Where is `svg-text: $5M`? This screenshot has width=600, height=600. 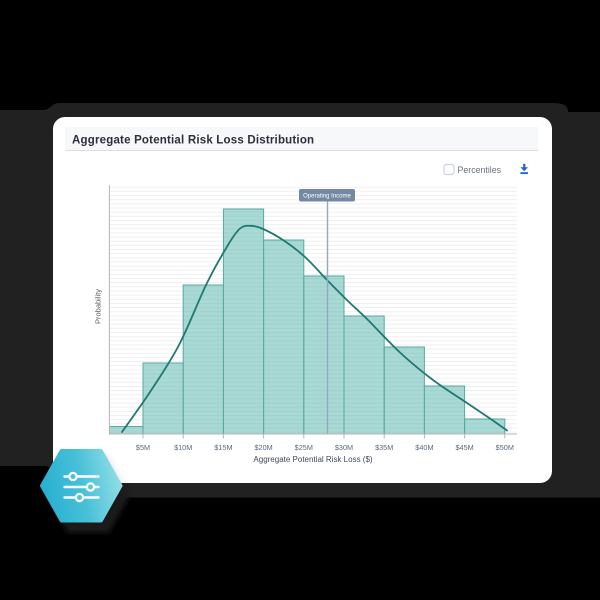
svg-text: $5M is located at coordinates (143, 447).